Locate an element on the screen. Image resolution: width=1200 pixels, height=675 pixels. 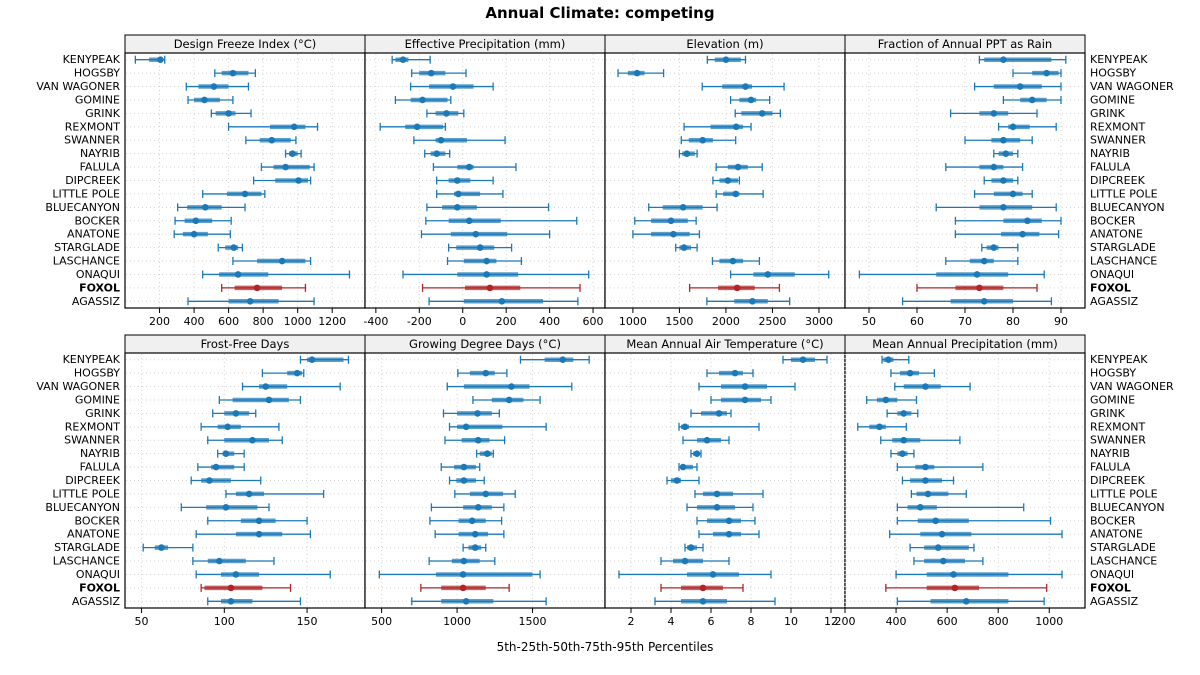
station-label-left-kenypeak: KENYPEAK is located at coordinates (92, 359).